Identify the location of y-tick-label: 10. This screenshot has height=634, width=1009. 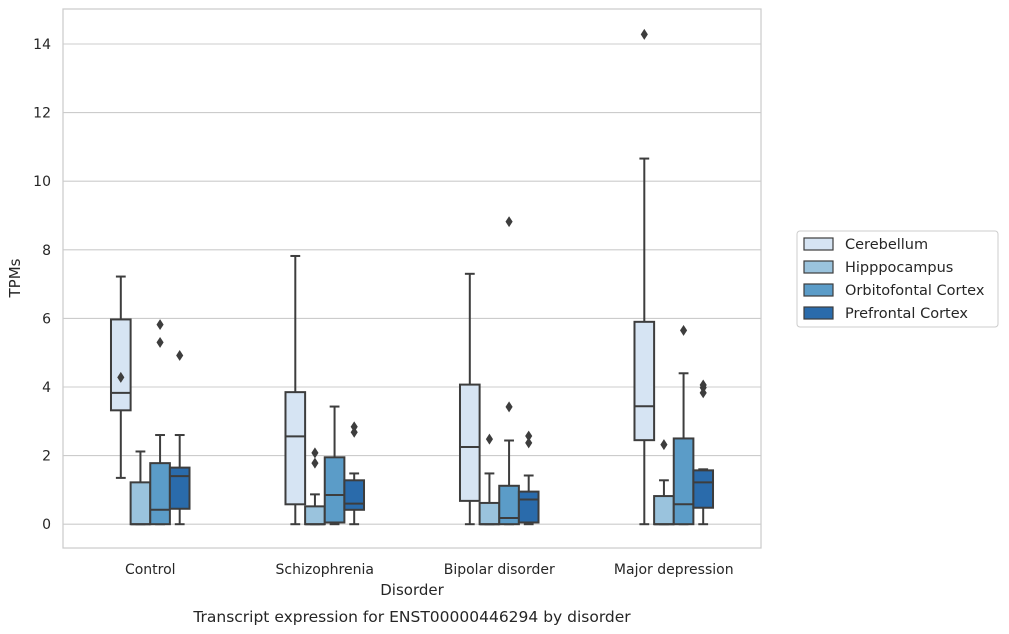
(42, 182).